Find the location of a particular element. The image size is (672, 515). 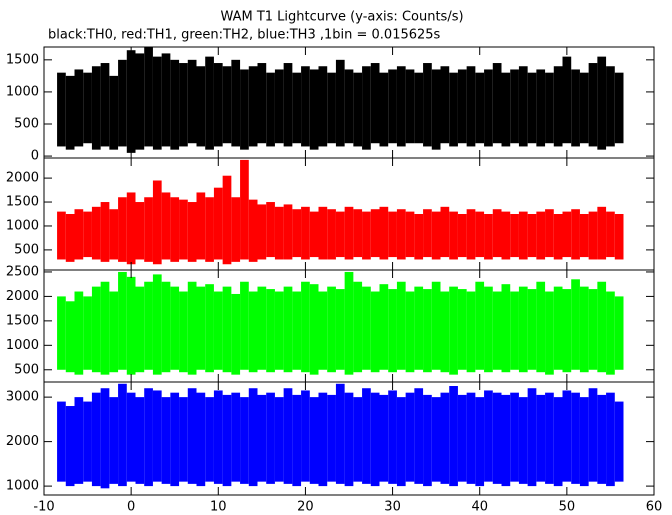

x-tick-label: 20 is located at coordinates (305, 507).